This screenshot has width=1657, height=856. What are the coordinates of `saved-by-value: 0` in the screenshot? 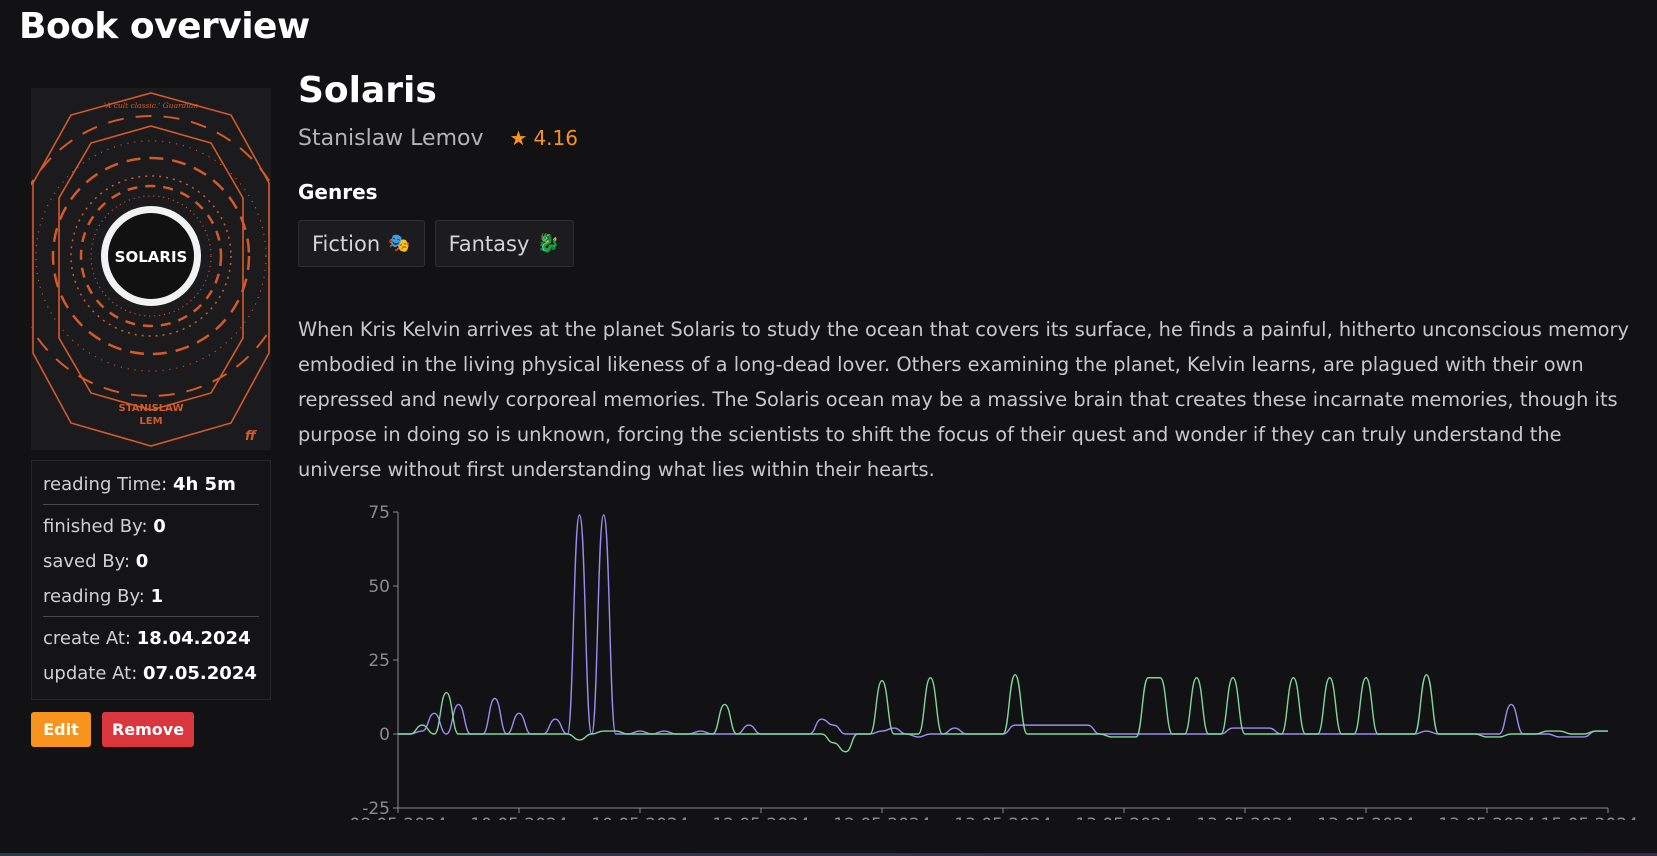 It's located at (142, 561).